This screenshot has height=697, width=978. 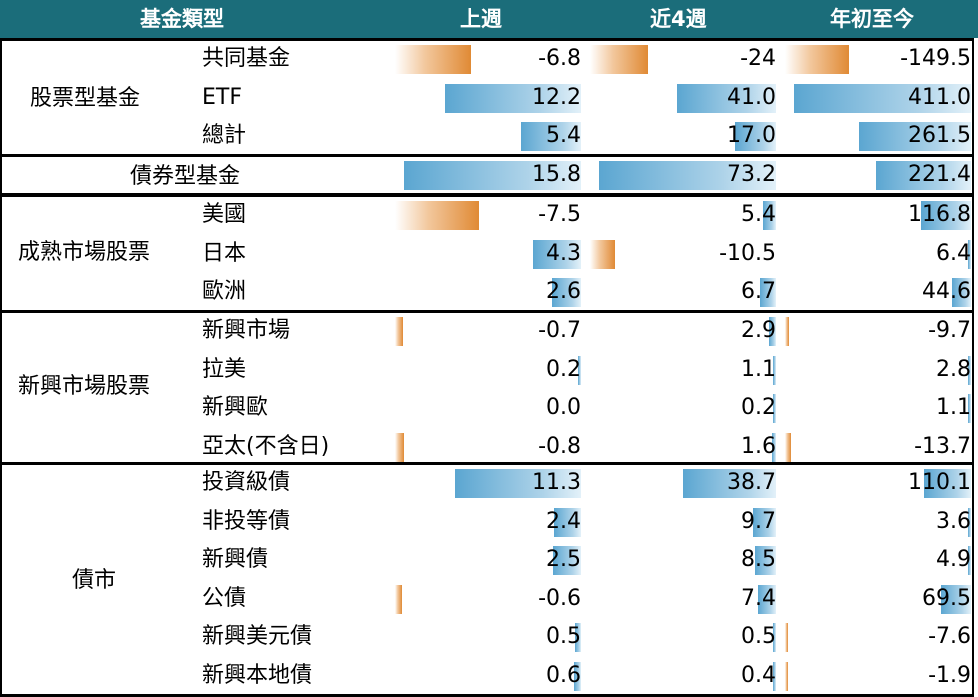 What do you see at coordinates (683, 136) in the screenshot?
I see `cell-last-4-weeks: 17.0` at bounding box center [683, 136].